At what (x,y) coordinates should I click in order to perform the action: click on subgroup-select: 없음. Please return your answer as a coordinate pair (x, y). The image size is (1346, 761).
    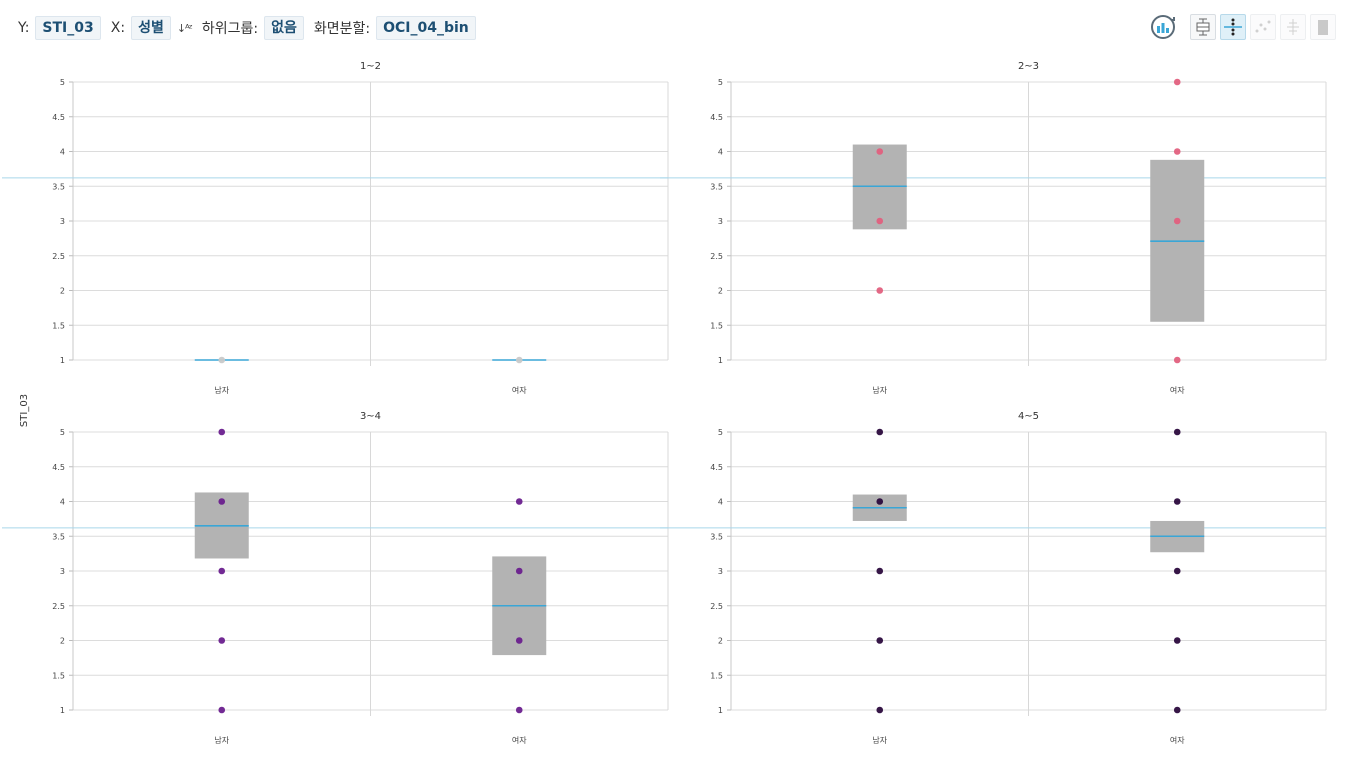
    Looking at the image, I should click on (284, 28).